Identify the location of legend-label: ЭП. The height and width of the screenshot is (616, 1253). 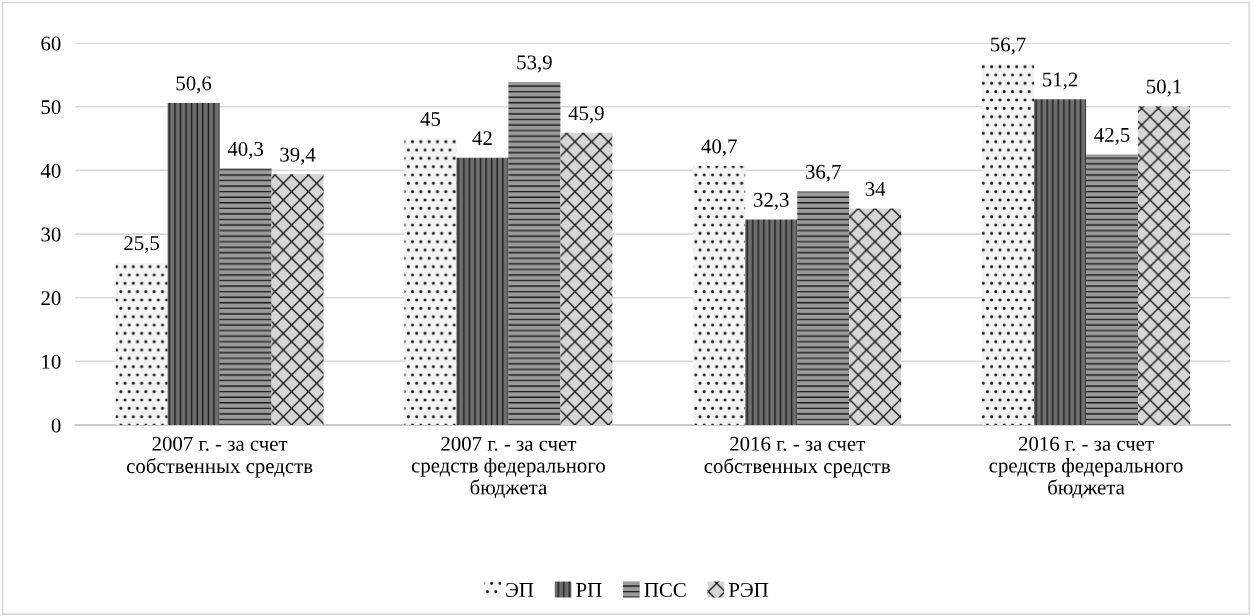
(520, 589).